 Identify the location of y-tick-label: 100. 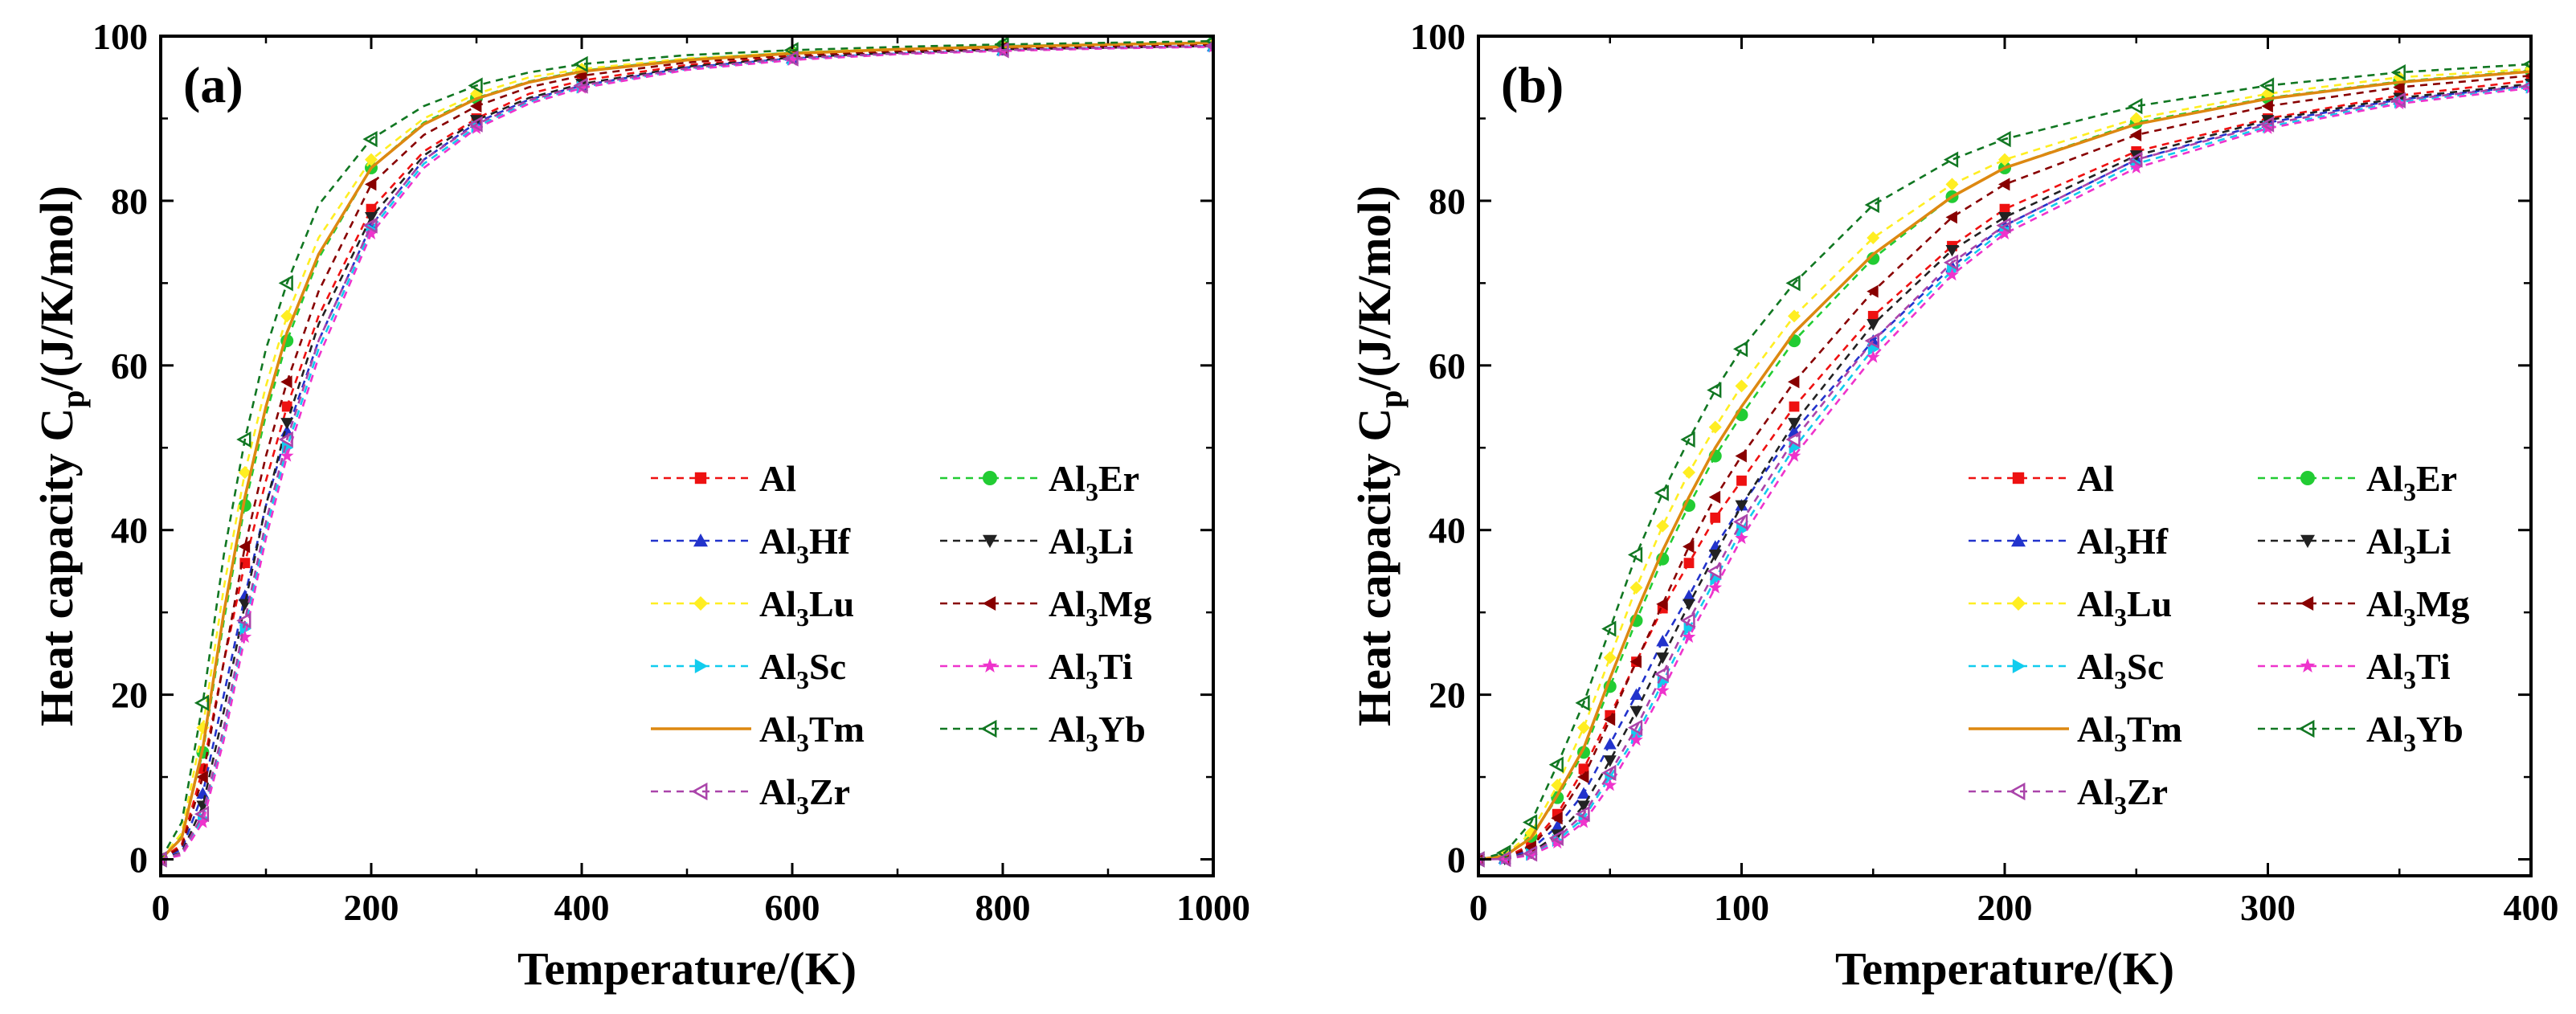
(1438, 36).